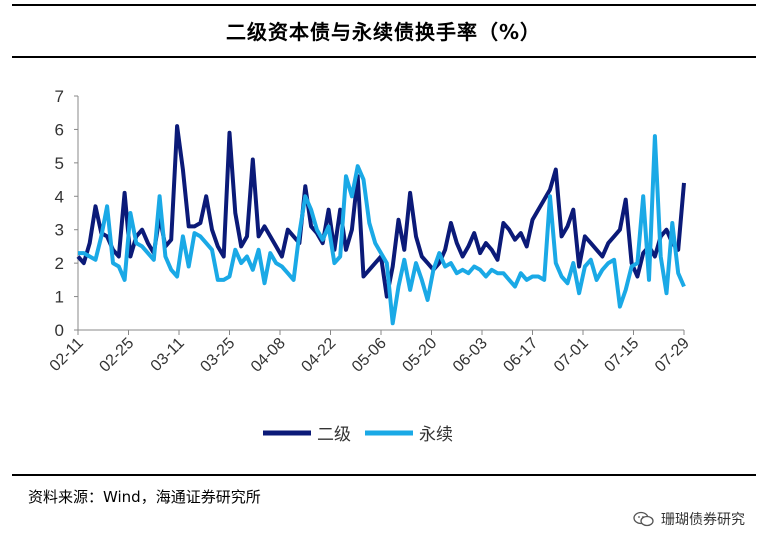  Describe the element at coordinates (571, 355) in the screenshot. I see `x-tick-label: 07-01` at that location.